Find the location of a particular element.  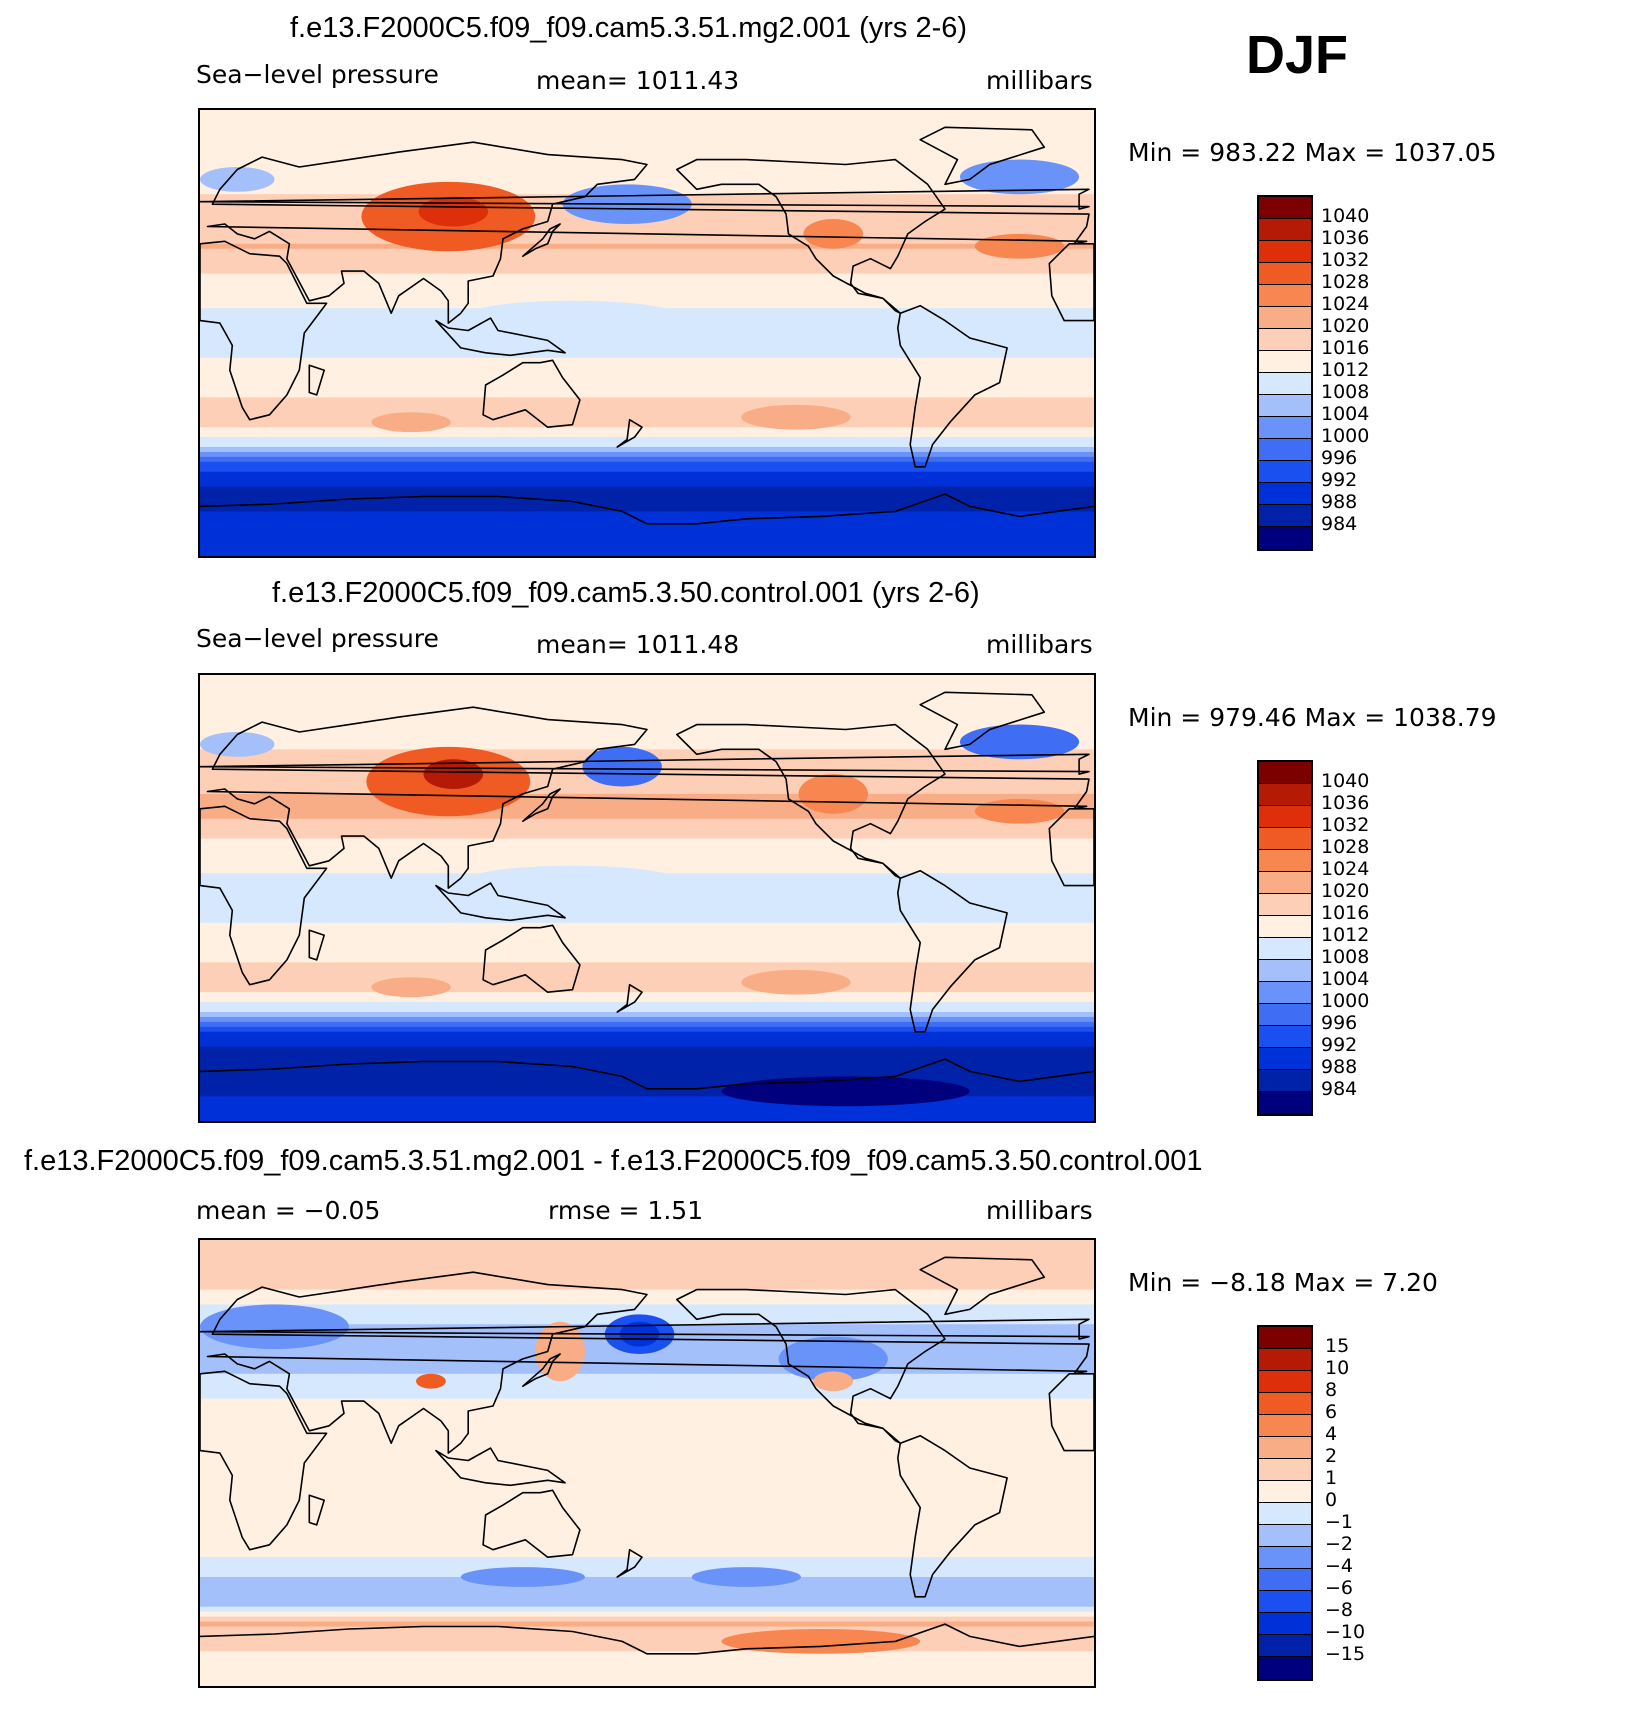

season-label: DJF is located at coordinates (1297, 55).